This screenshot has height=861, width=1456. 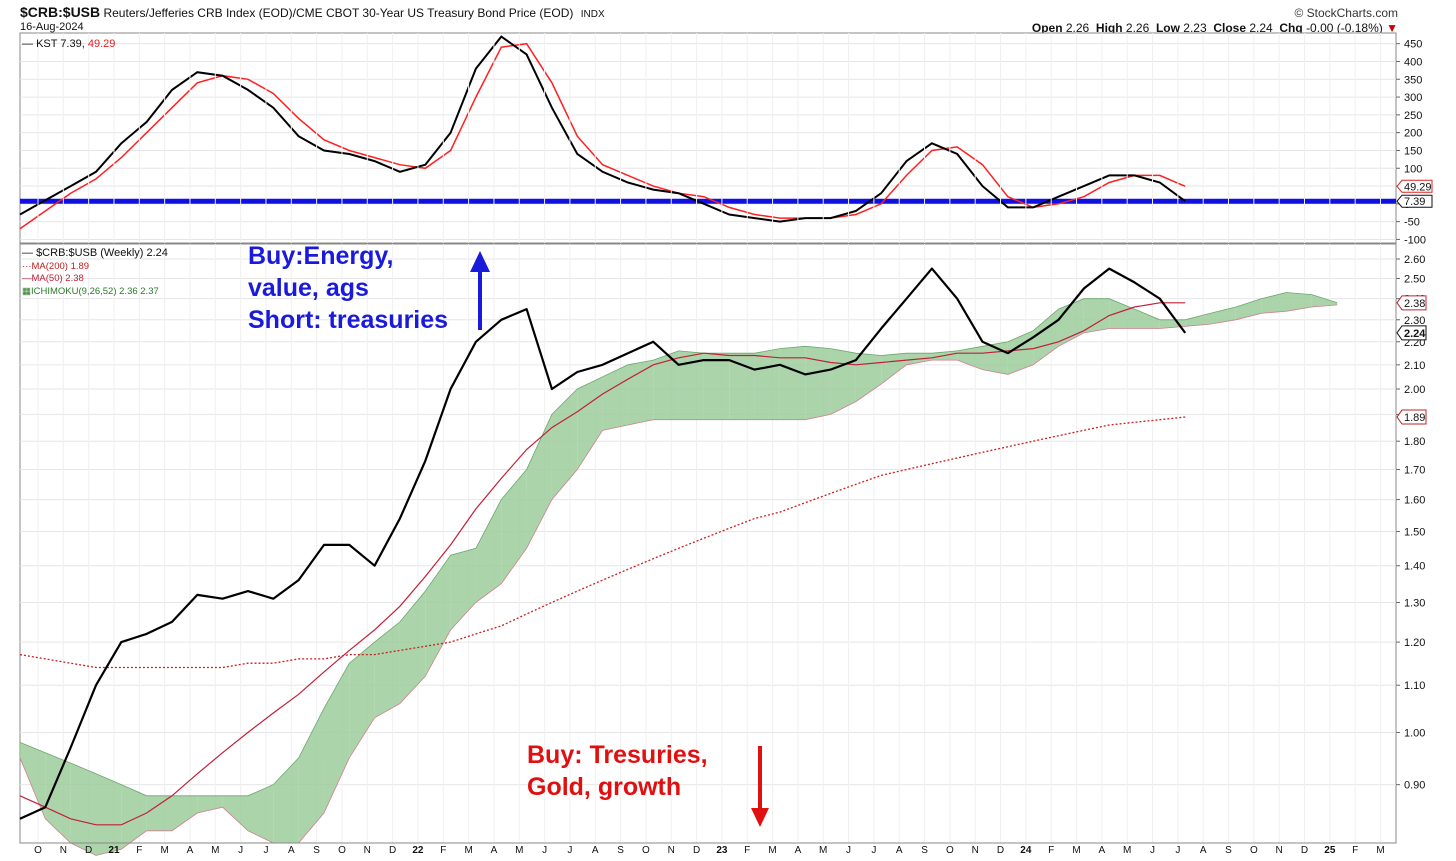 I want to click on price-tick-label: 1.30, so click(x=1414, y=603).